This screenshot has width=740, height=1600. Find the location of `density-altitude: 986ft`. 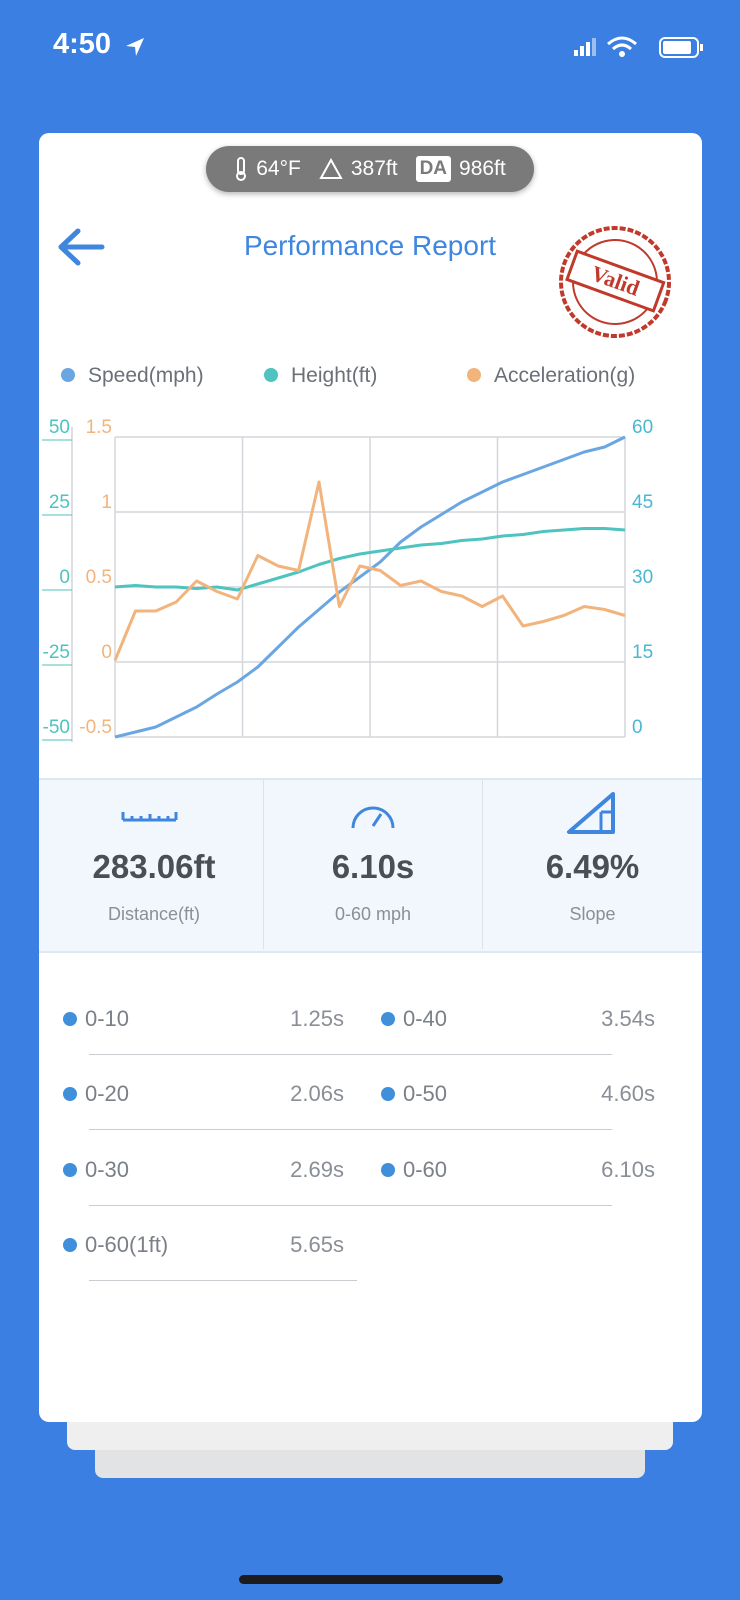

density-altitude: 986ft is located at coordinates (482, 168).